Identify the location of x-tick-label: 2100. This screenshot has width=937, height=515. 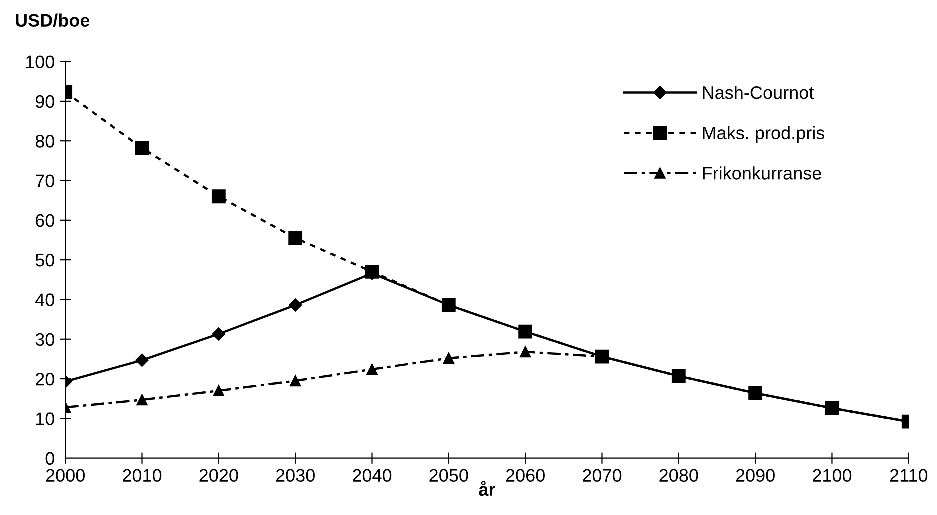
(832, 475).